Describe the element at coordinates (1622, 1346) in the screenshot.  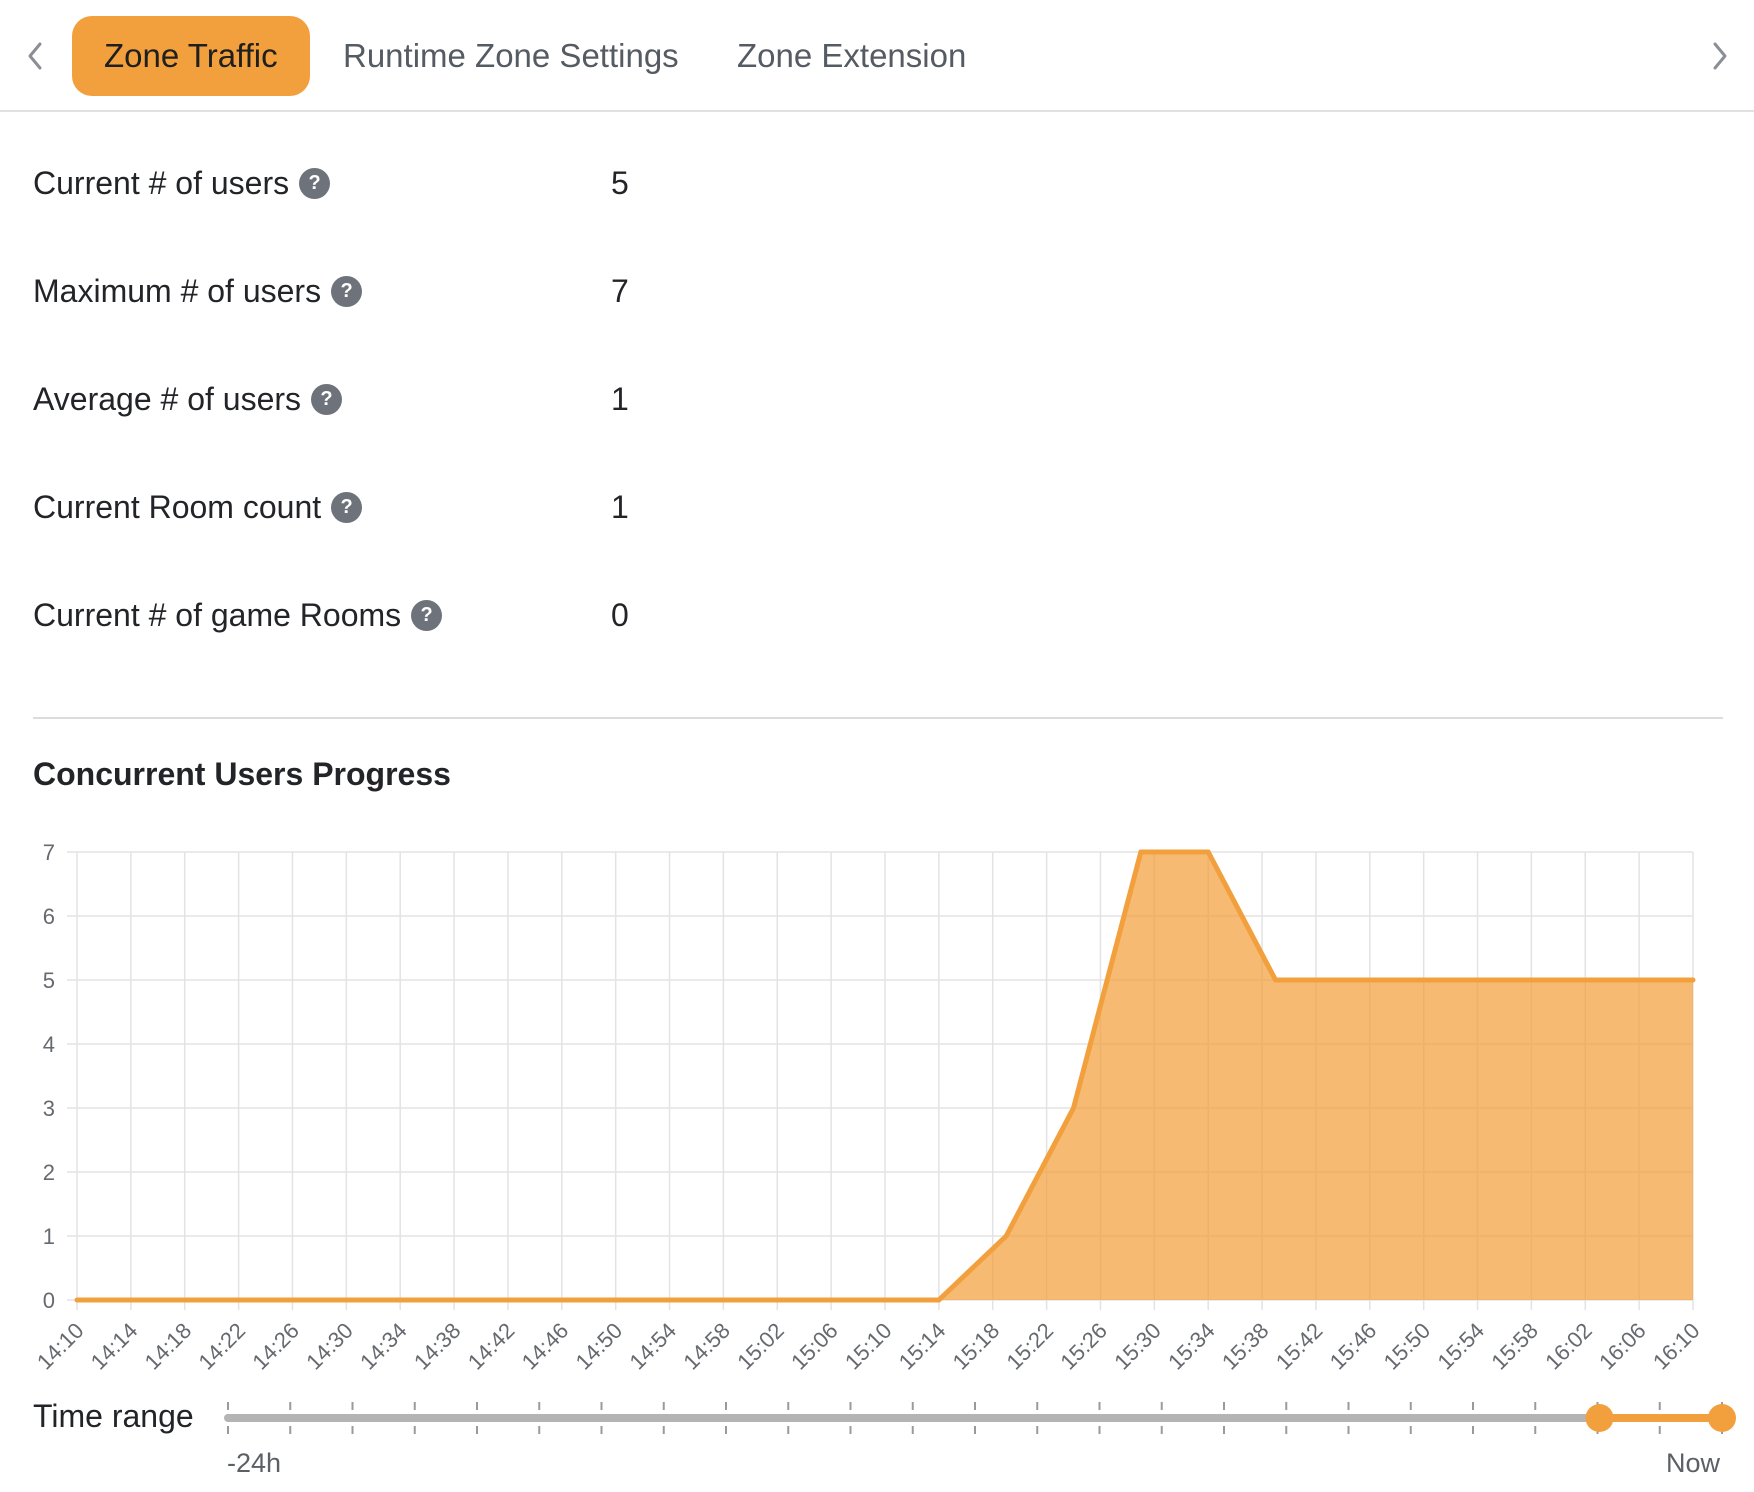
I see `x-tick-label: 16:06` at that location.